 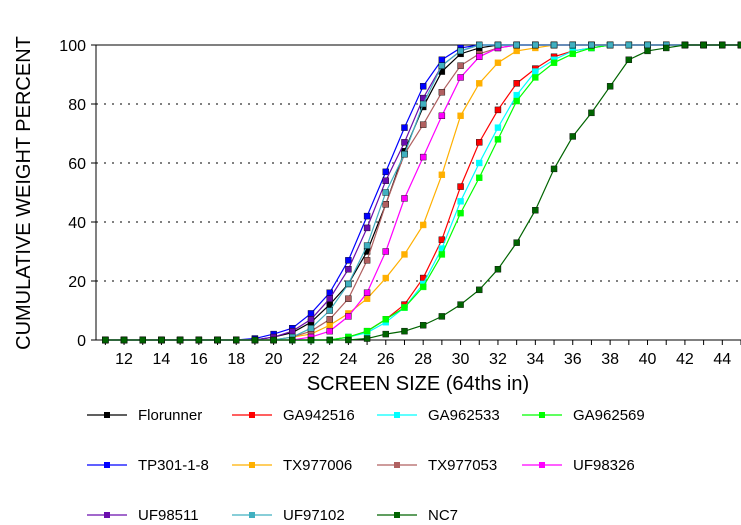 What do you see at coordinates (609, 415) in the screenshot?
I see `legend-label: GA962569` at bounding box center [609, 415].